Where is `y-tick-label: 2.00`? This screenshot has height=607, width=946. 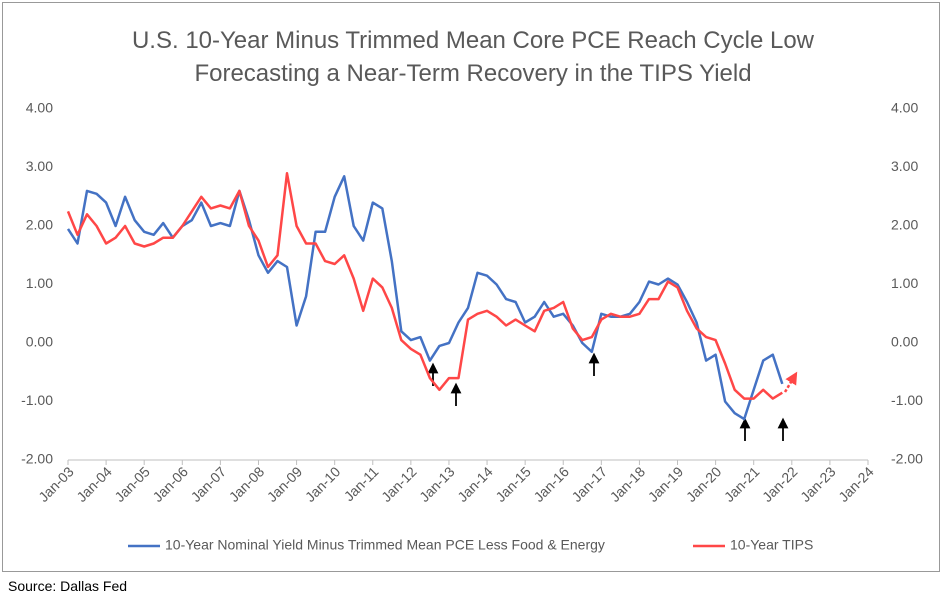
y-tick-label: 2.00 is located at coordinates (39, 225).